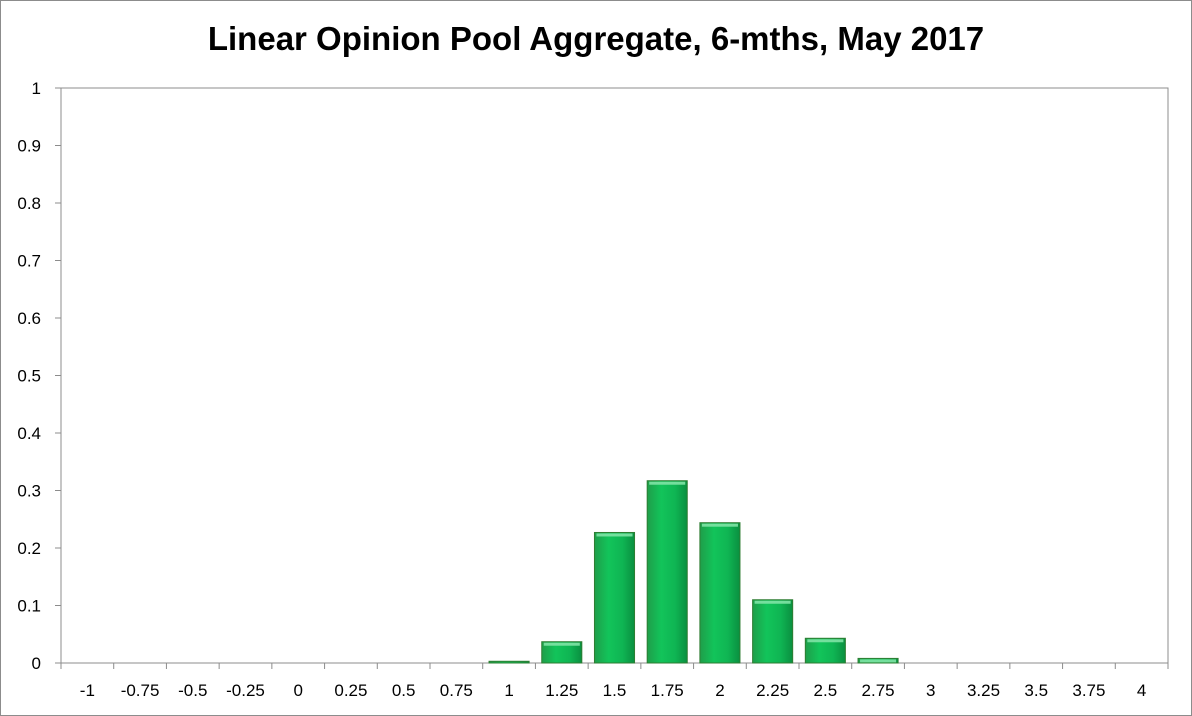 The height and width of the screenshot is (716, 1192). Describe the element at coordinates (350, 690) in the screenshot. I see `x-tick-label: 0.25` at that location.